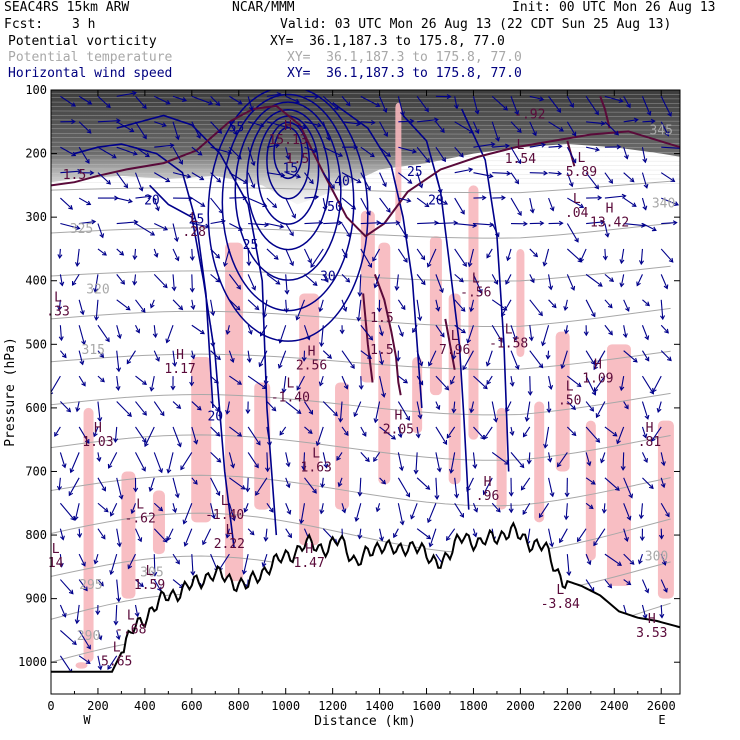  What do you see at coordinates (224, 508) in the screenshot?
I see `pv-low-marker: L-1.40` at bounding box center [224, 508].